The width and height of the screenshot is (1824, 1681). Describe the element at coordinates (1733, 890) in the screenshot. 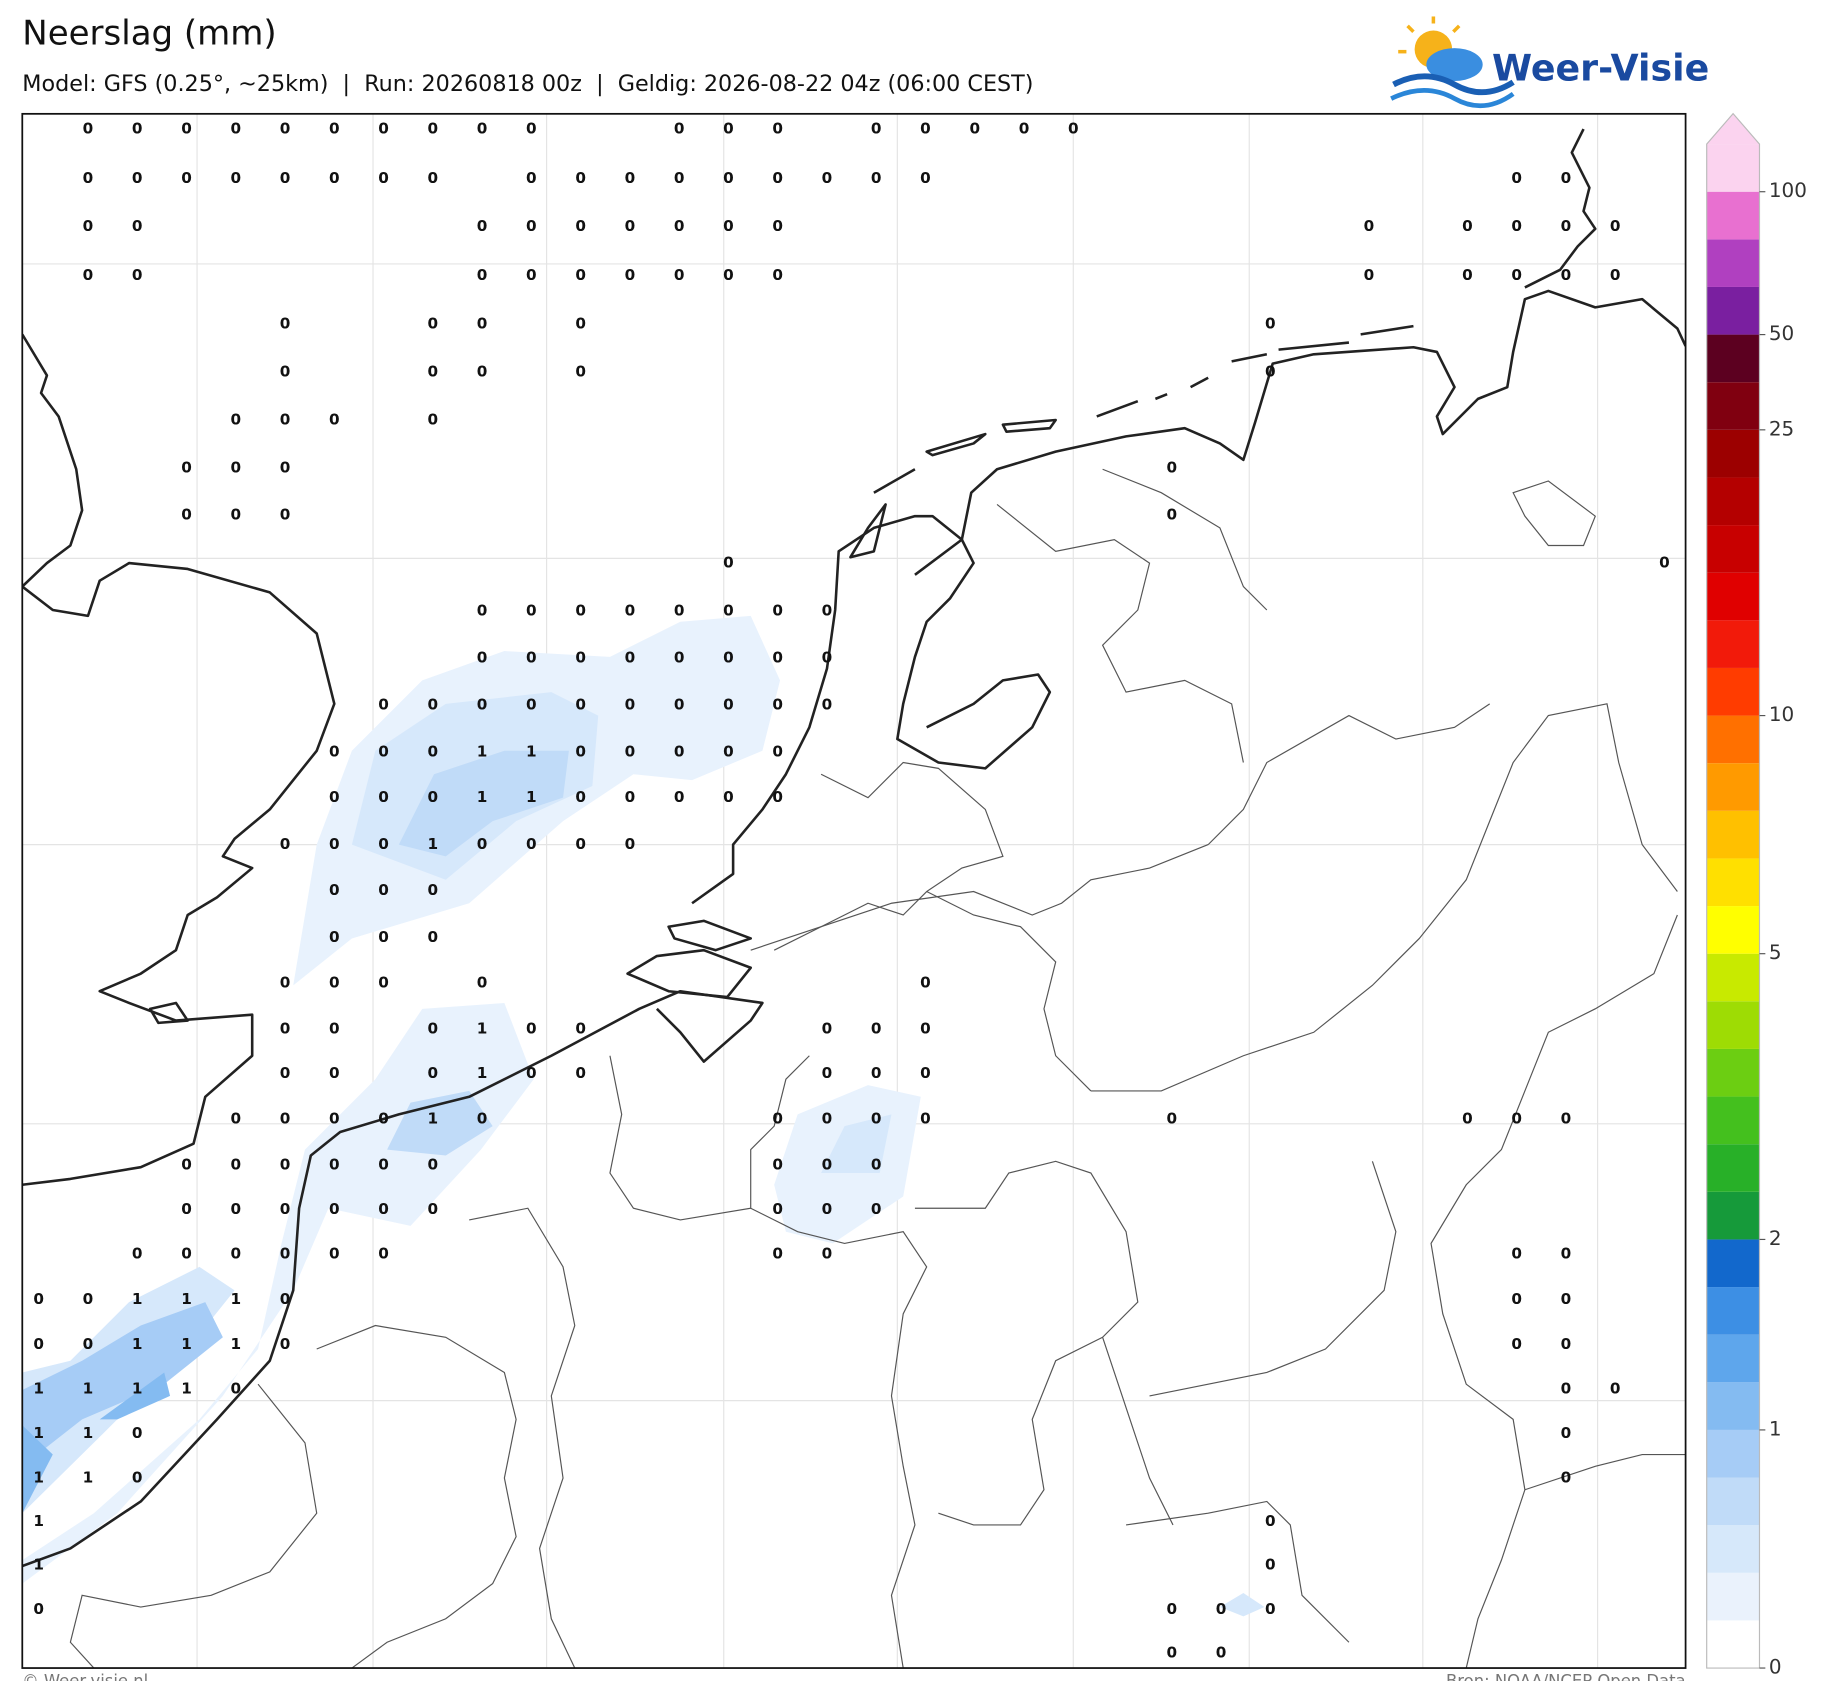

I see `colorbar-outline` at that location.